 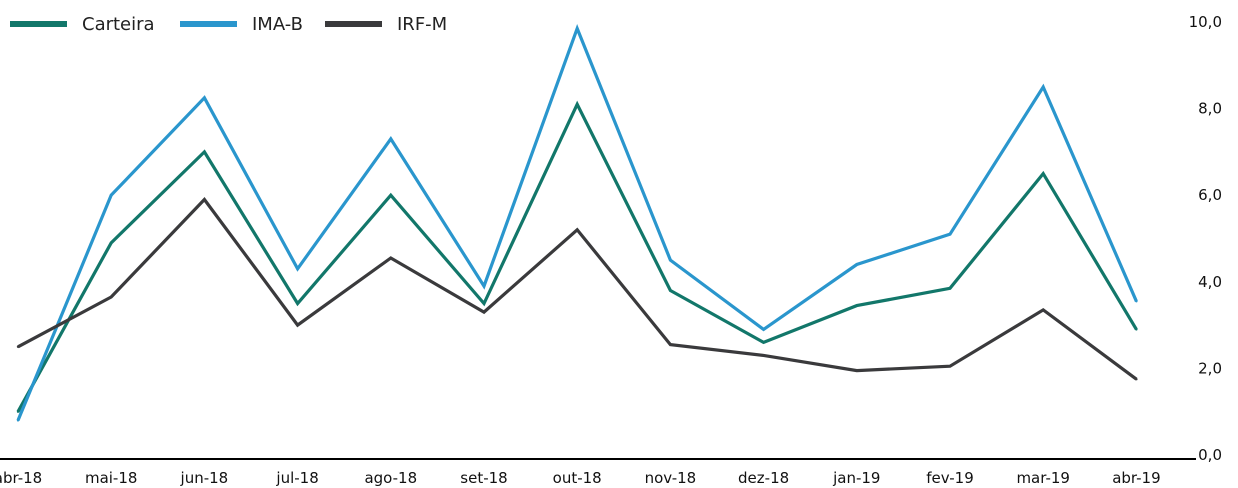 I want to click on x-tick-label: mai-18, so click(x=111, y=478).